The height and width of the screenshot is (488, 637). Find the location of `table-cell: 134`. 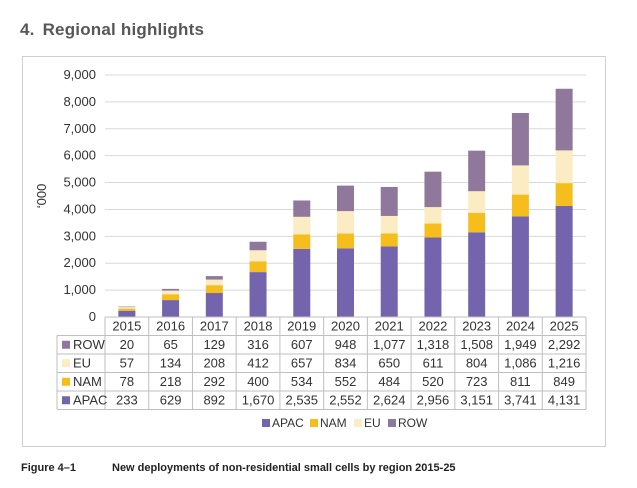

table-cell: 134 is located at coordinates (171, 363).